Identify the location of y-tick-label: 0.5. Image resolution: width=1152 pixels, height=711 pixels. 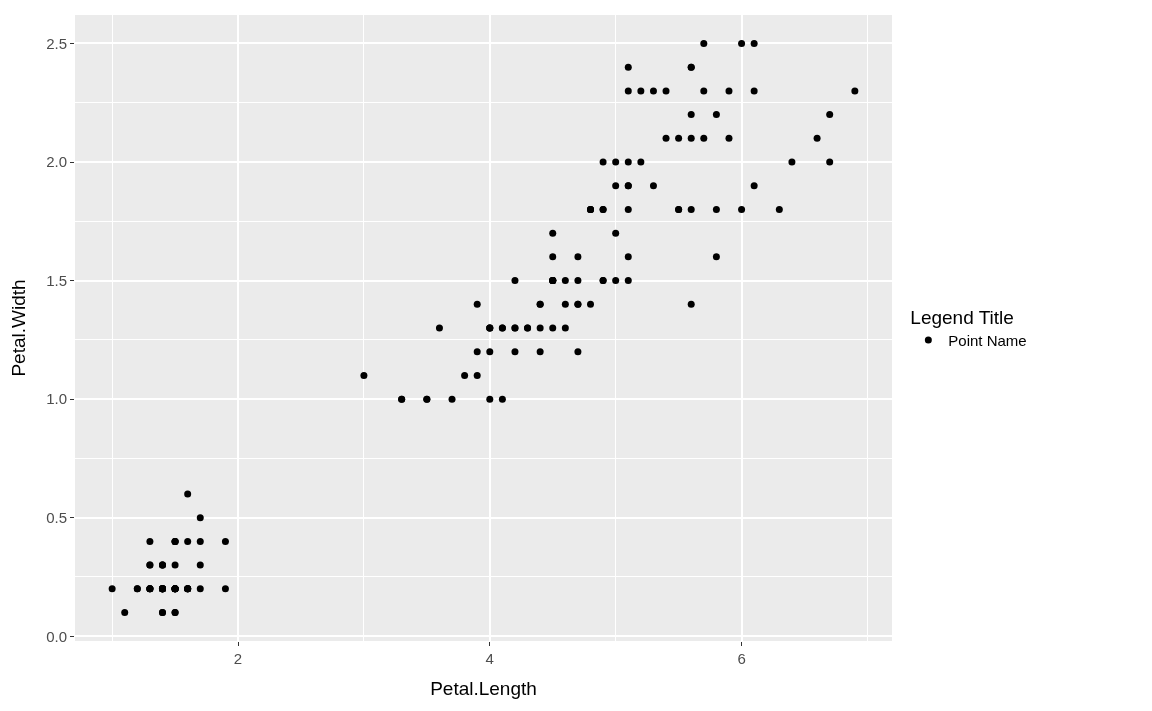
(56, 517).